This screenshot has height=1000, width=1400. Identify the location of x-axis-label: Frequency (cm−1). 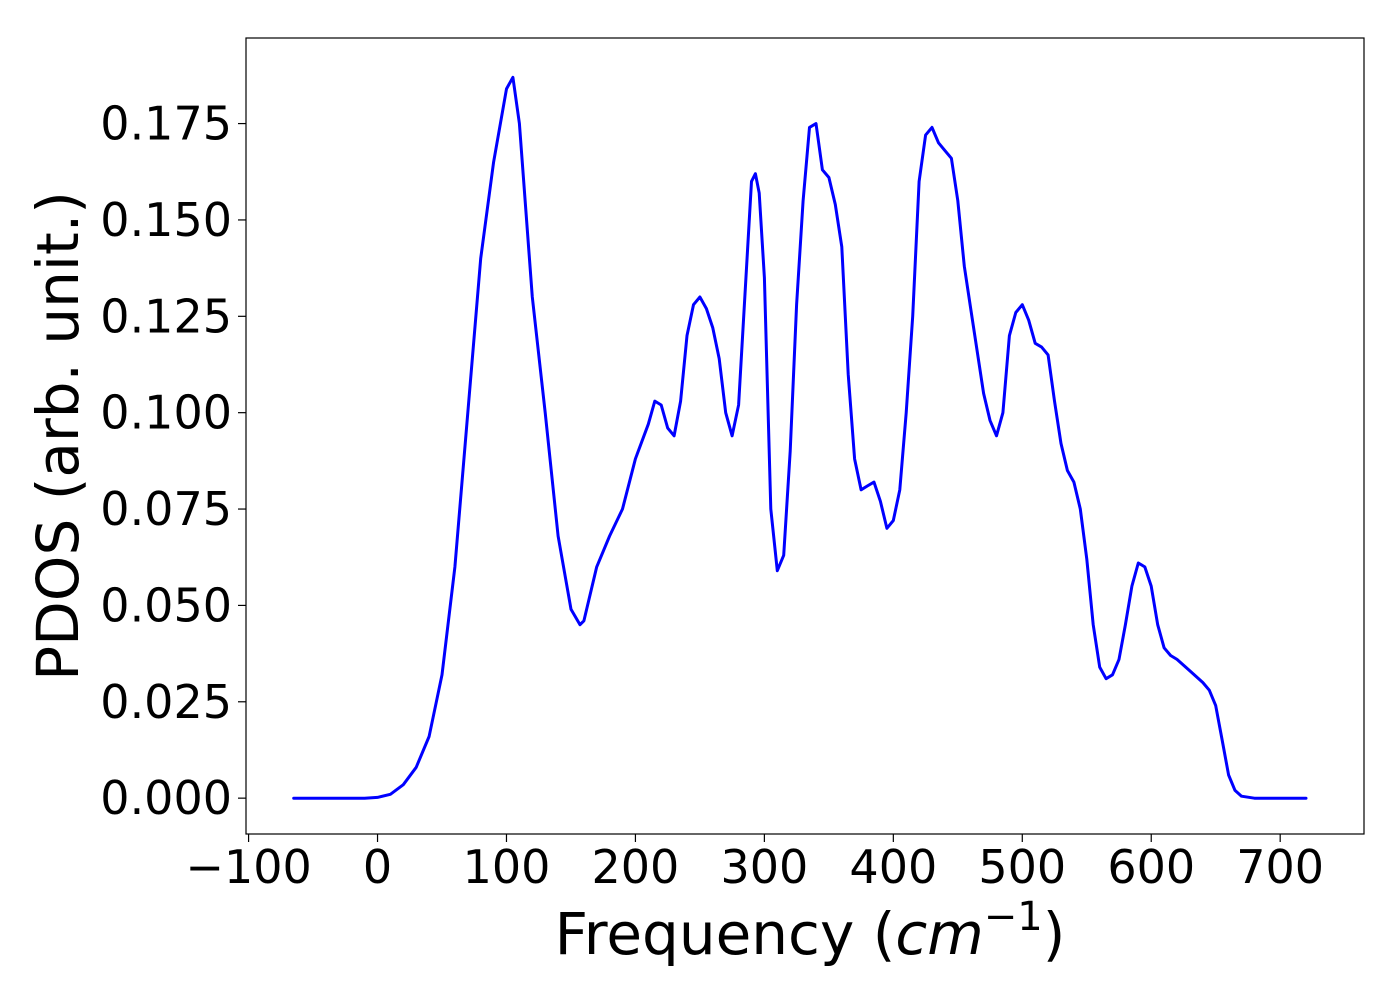
(810, 931).